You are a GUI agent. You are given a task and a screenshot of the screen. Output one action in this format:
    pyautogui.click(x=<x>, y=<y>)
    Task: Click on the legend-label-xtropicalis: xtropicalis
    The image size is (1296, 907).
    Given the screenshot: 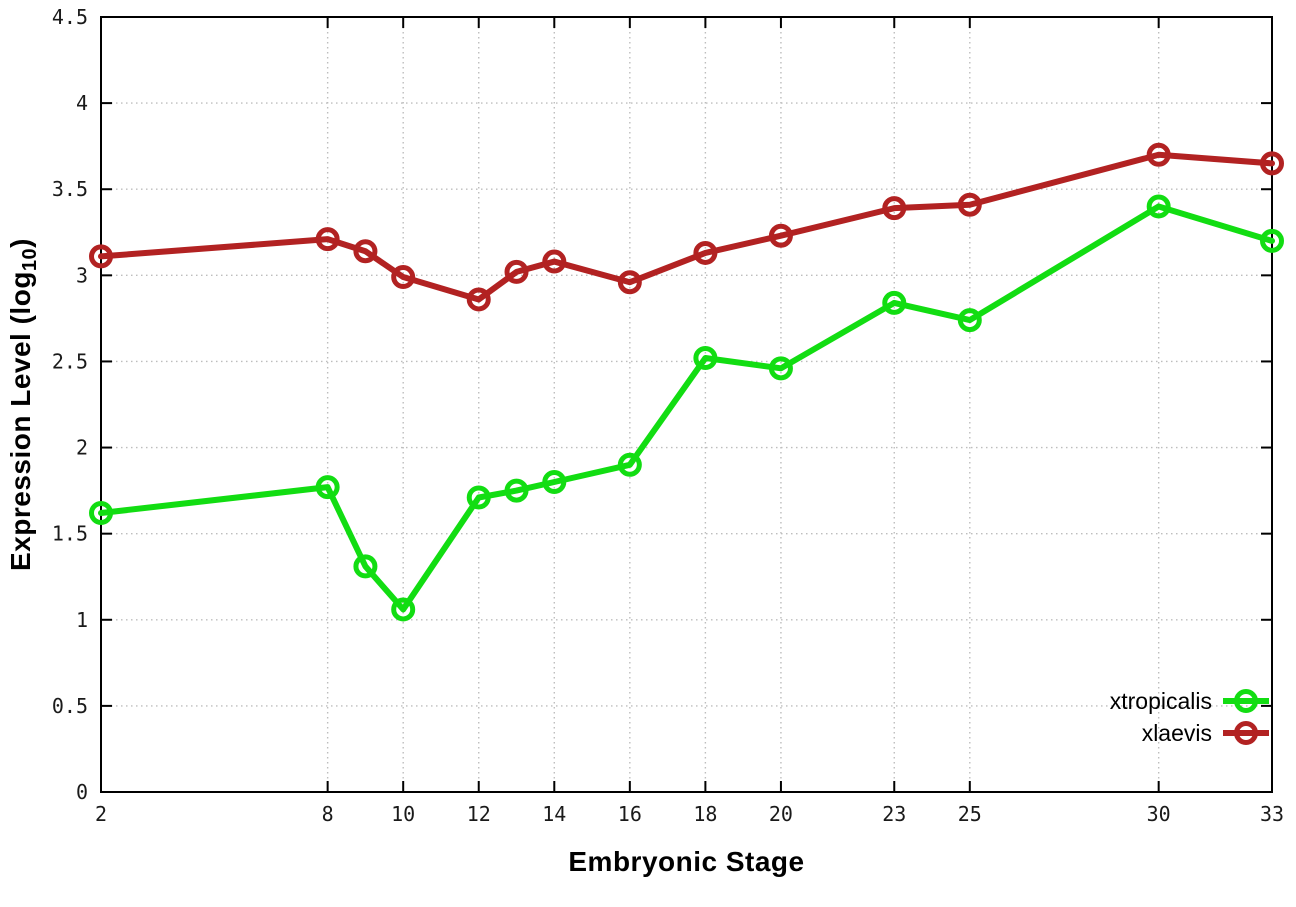 What is the action you would take?
    pyautogui.click(x=1160, y=700)
    